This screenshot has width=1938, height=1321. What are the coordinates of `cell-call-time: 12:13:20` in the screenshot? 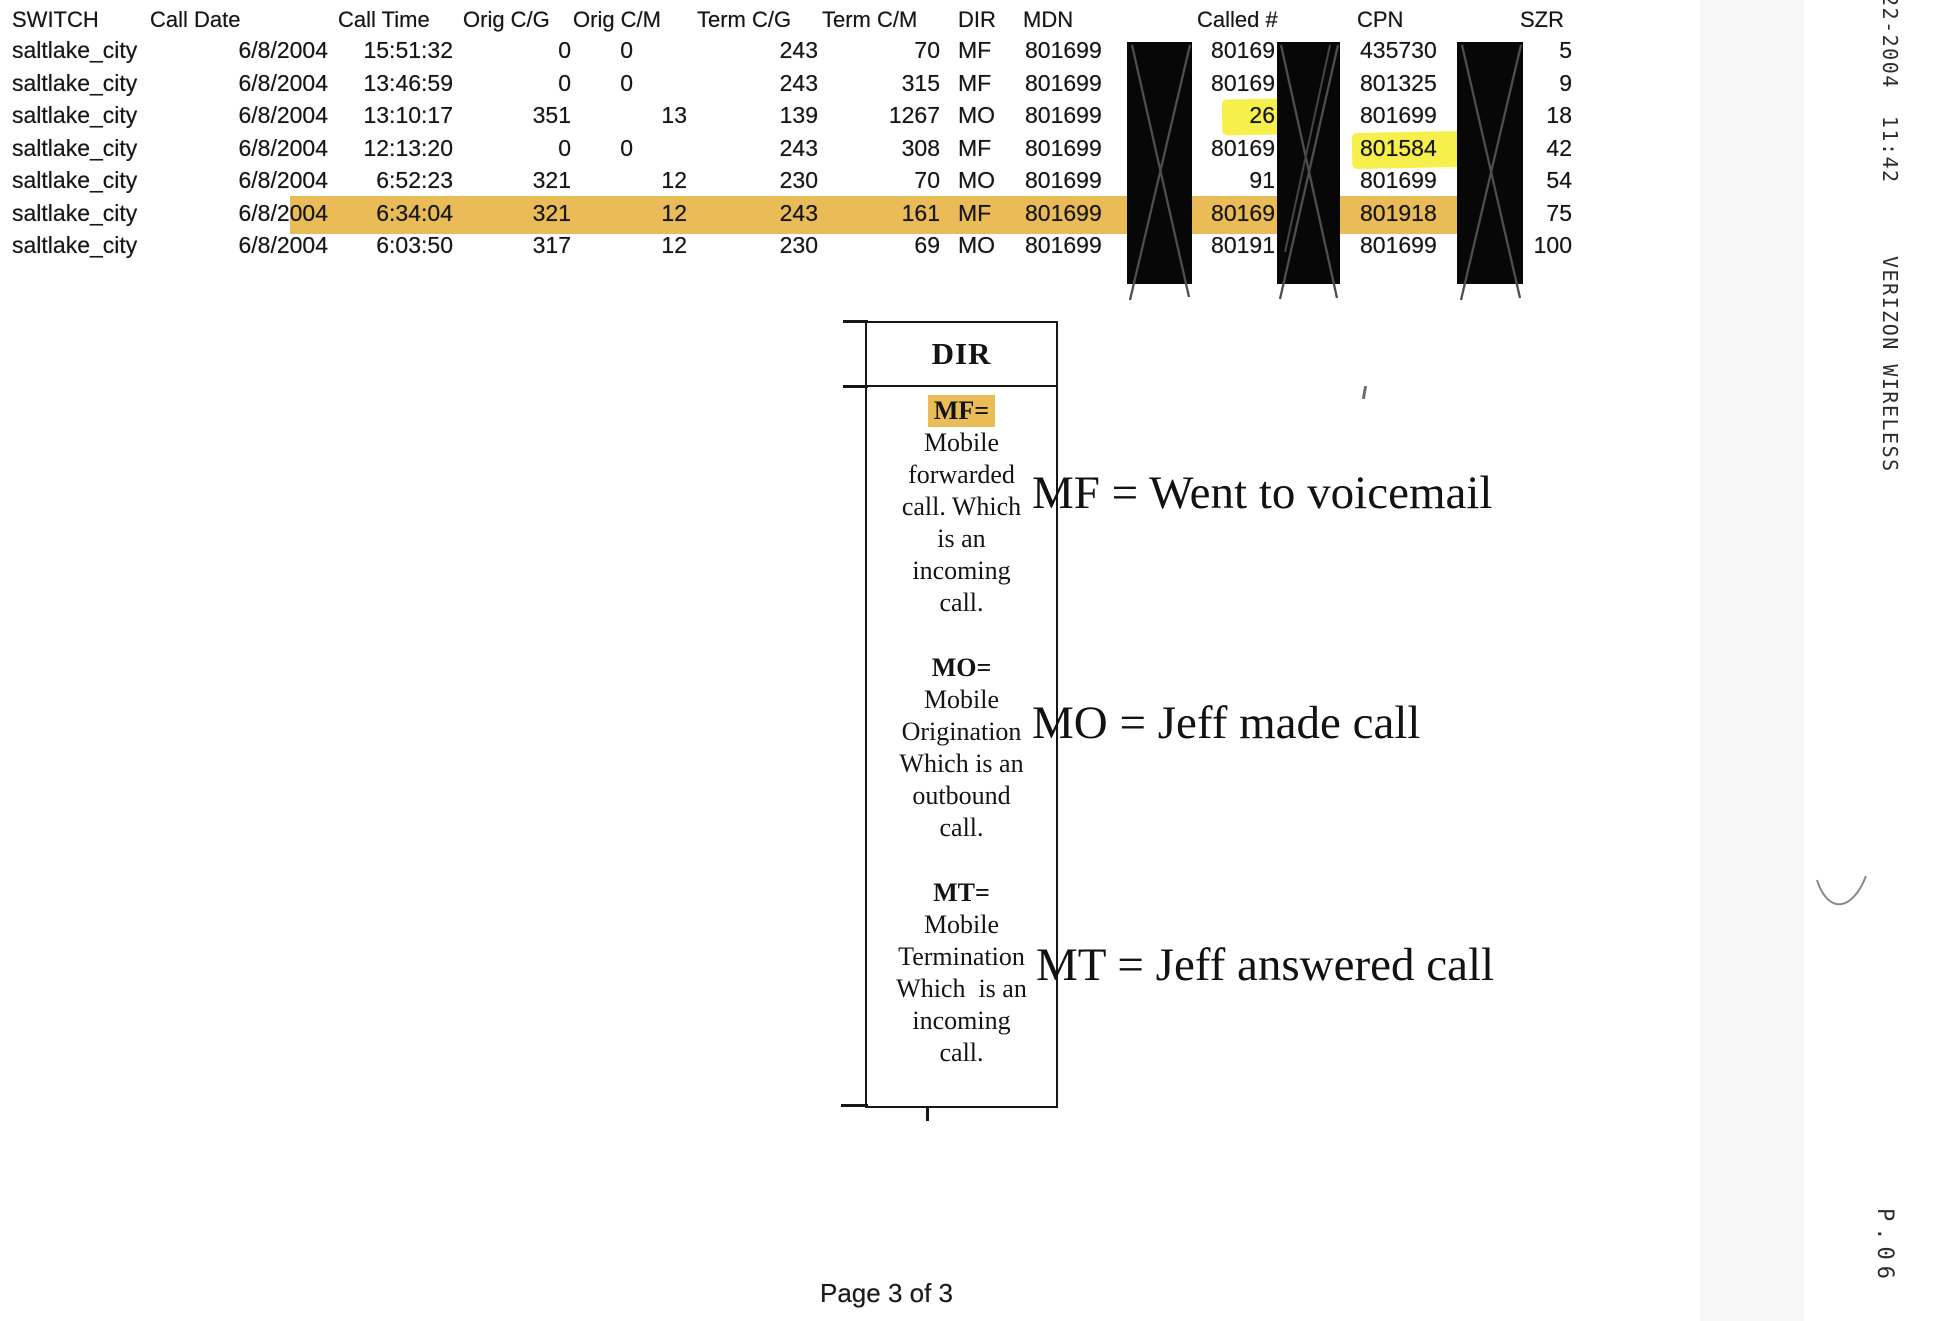 It's located at (408, 147).